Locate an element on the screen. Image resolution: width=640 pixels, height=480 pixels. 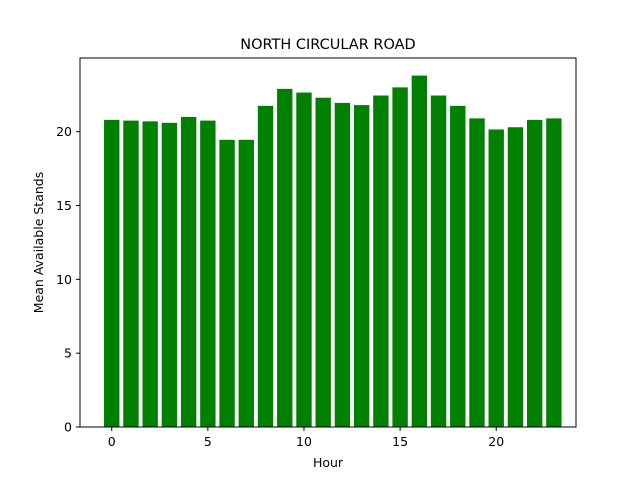
y-tick-label: 0 is located at coordinates (68, 427).